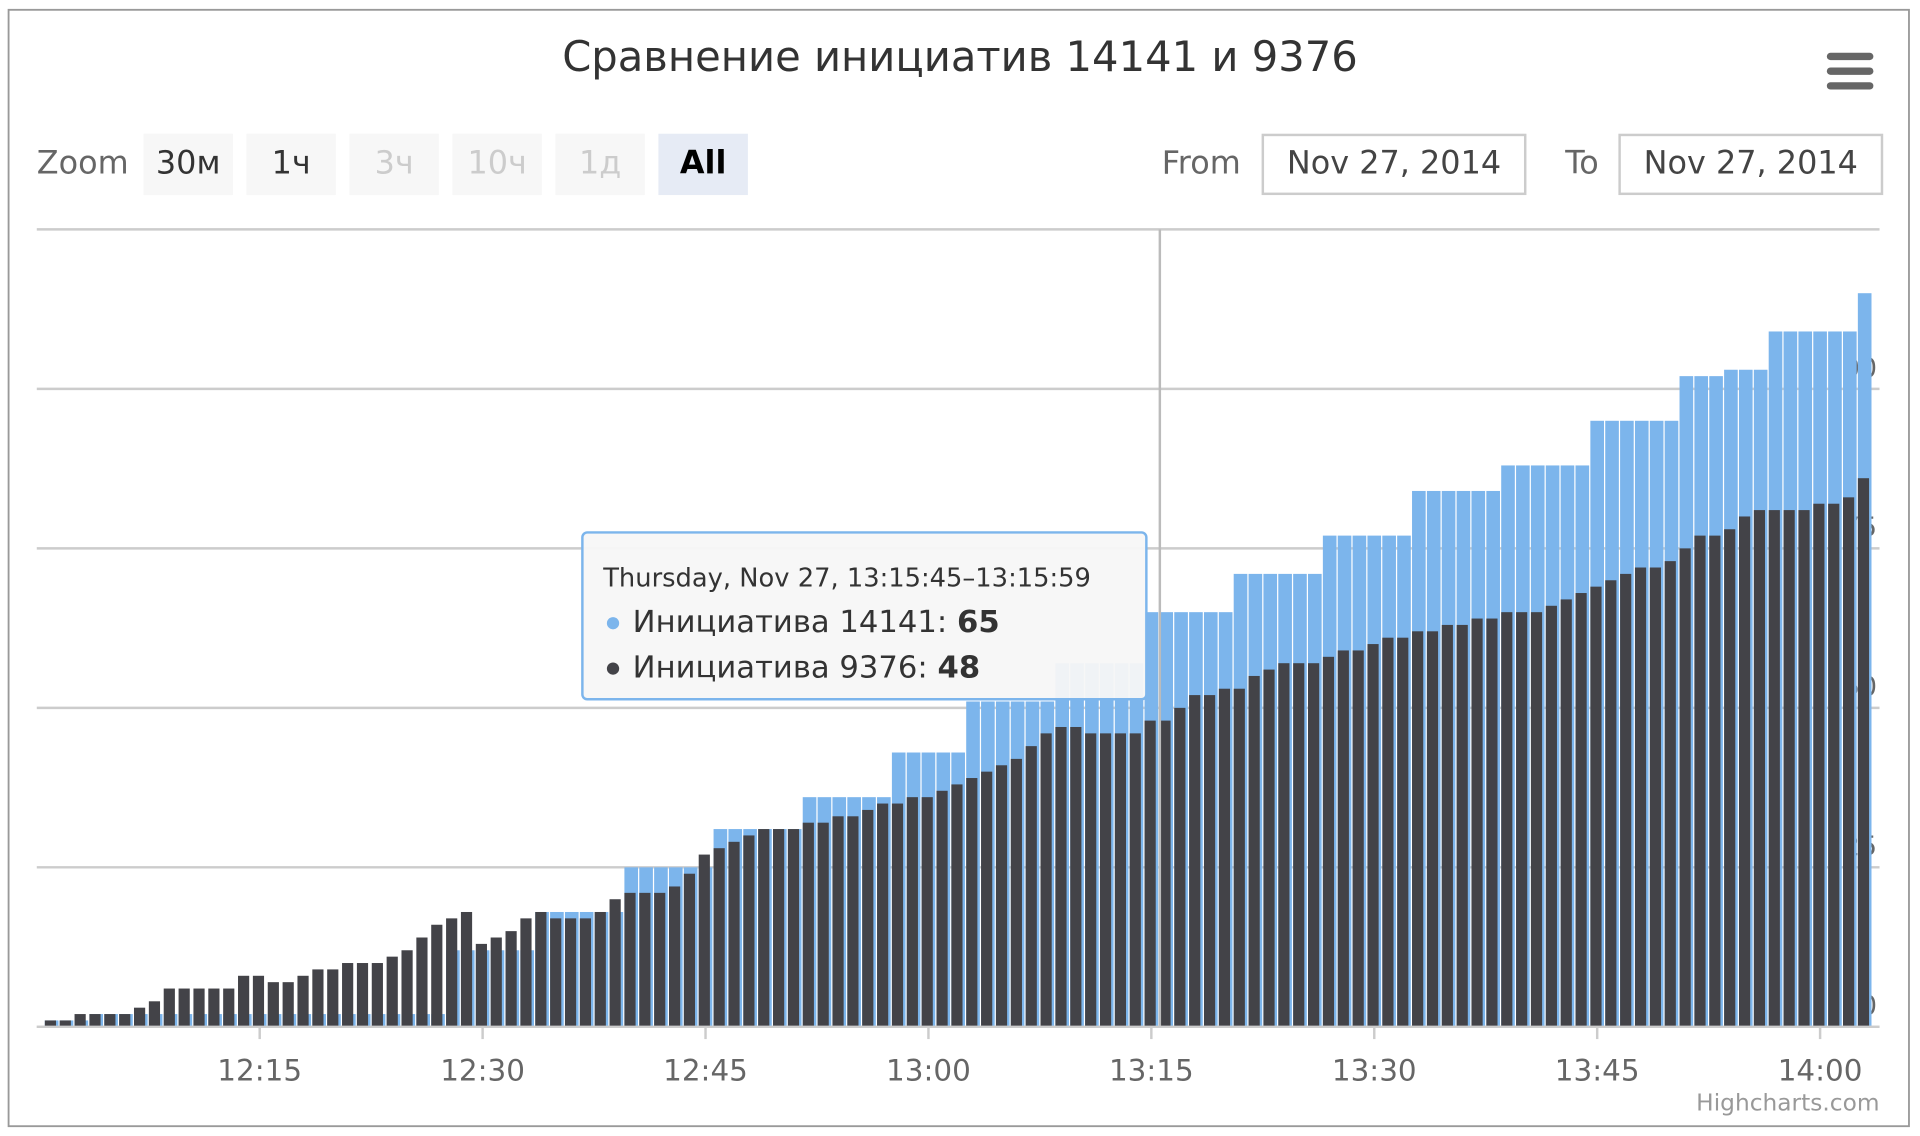 Image resolution: width=1920 pixels, height=1136 pixels. I want to click on to-date: Nov 27, 2014, so click(1751, 162).